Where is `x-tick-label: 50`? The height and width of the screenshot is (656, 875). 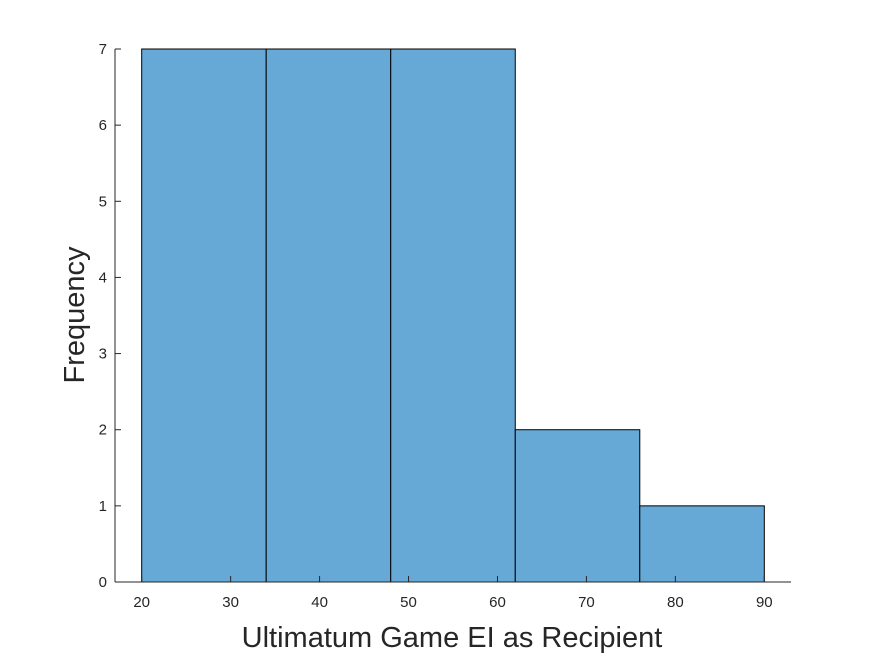 x-tick-label: 50 is located at coordinates (408, 602).